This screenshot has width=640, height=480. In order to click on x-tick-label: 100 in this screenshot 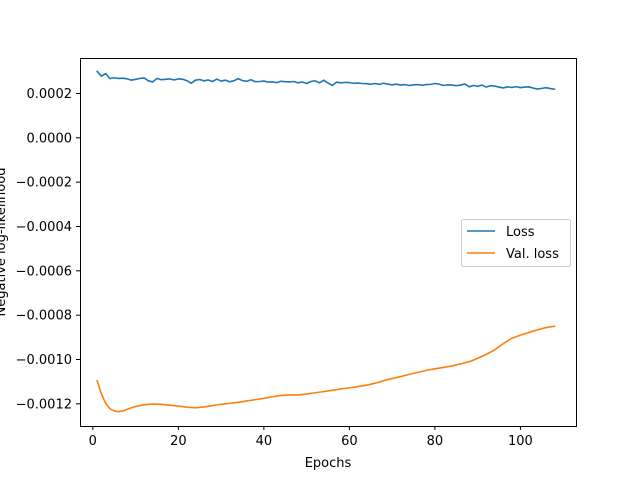, I will do `click(520, 441)`.